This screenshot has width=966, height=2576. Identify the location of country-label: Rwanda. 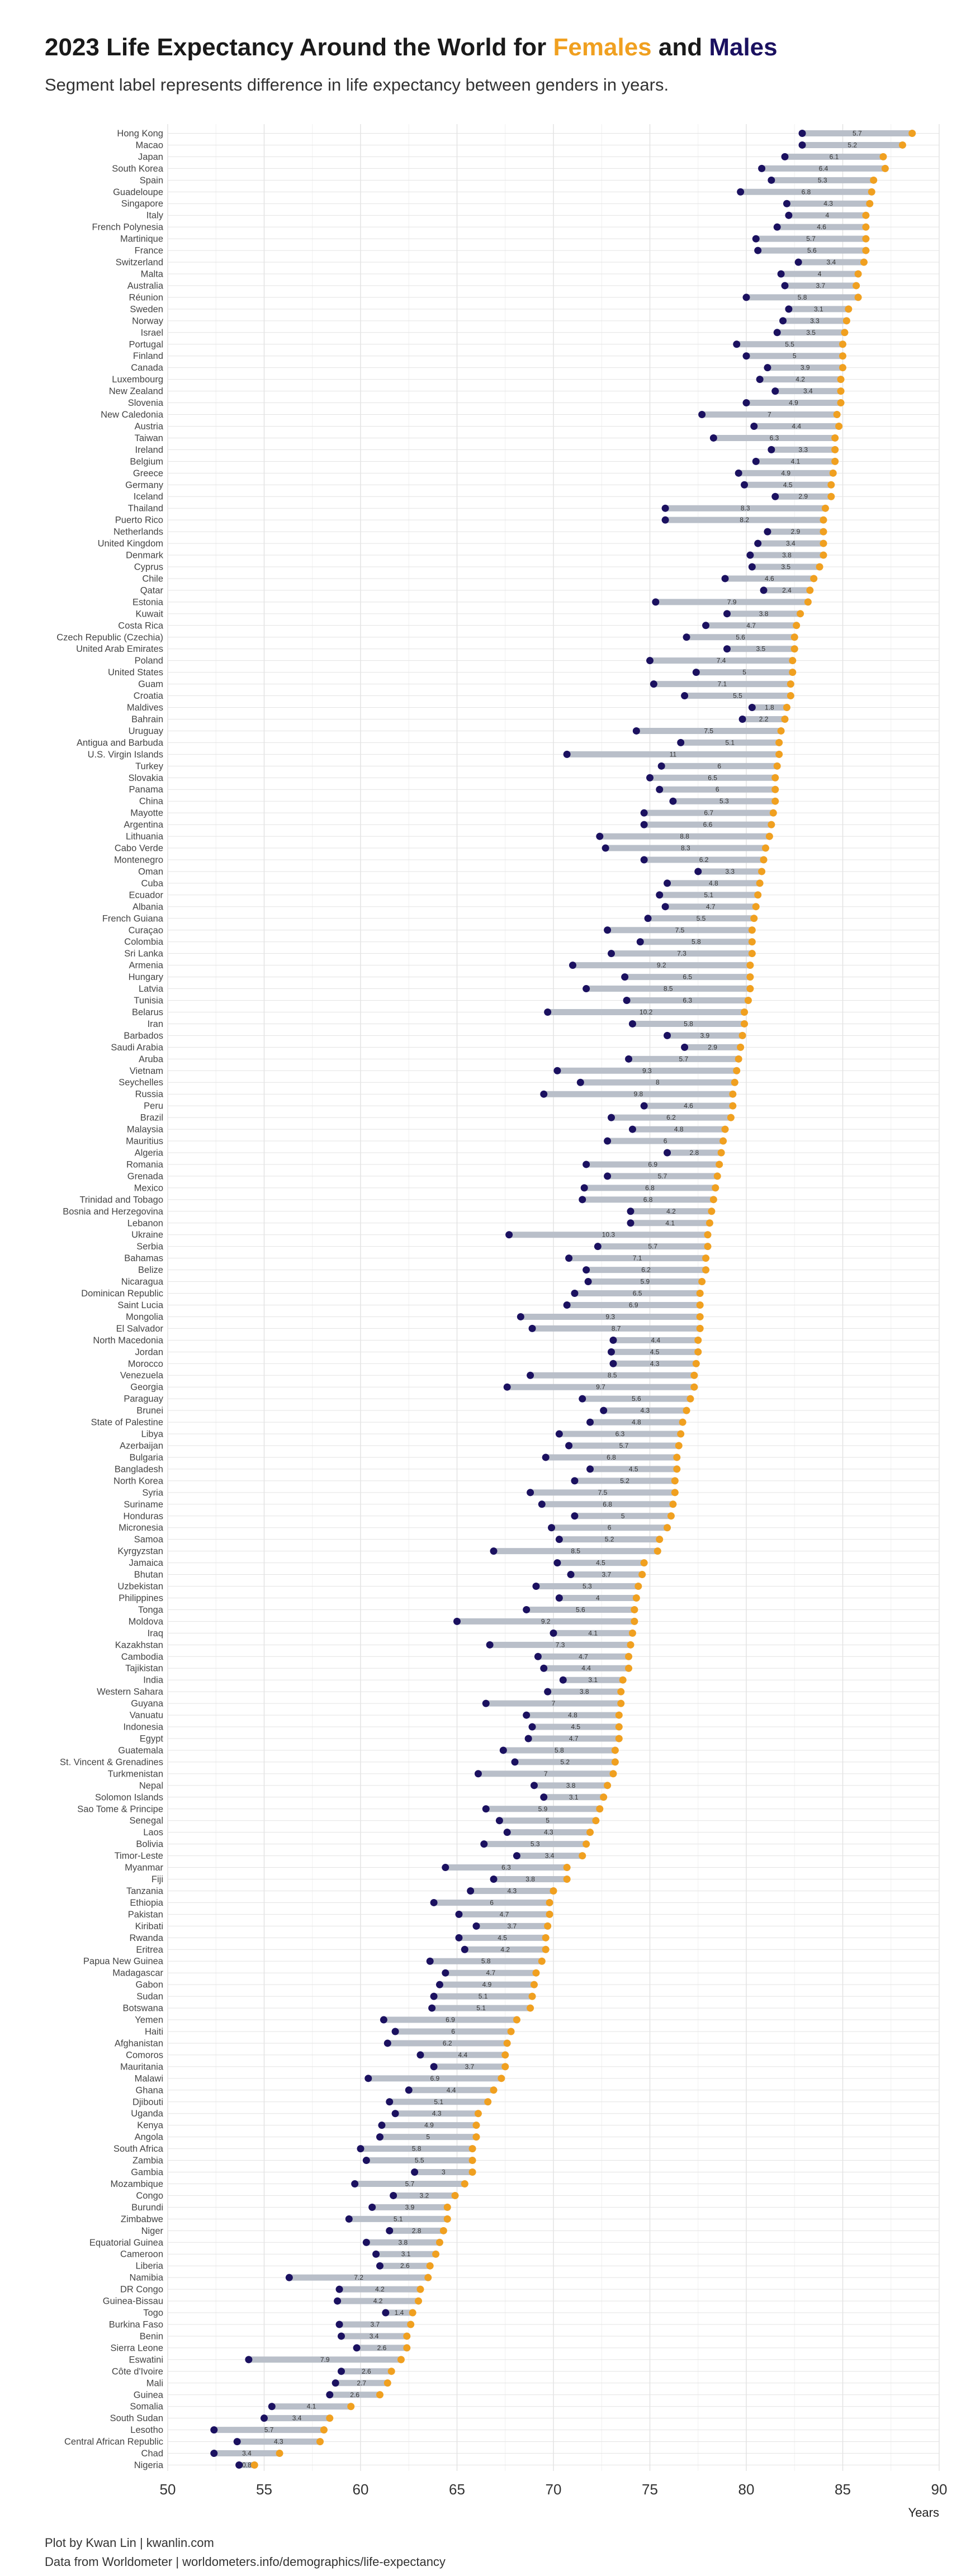
(146, 1938).